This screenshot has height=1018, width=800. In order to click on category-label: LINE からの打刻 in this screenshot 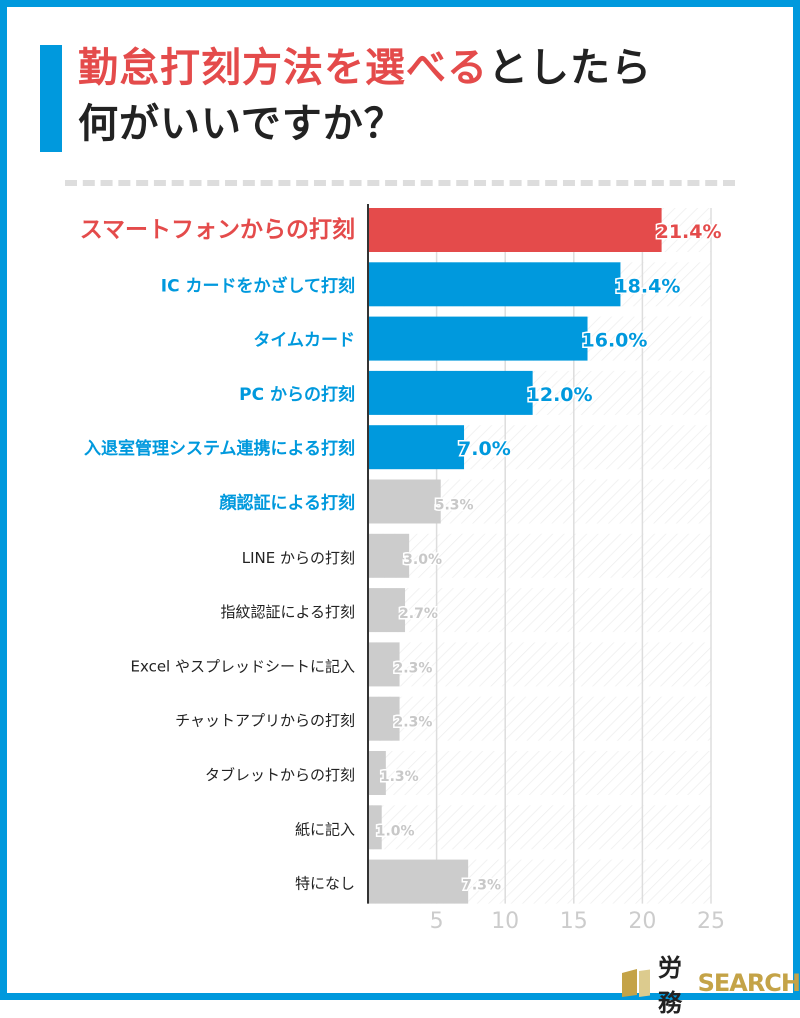, I will do `click(298, 558)`.